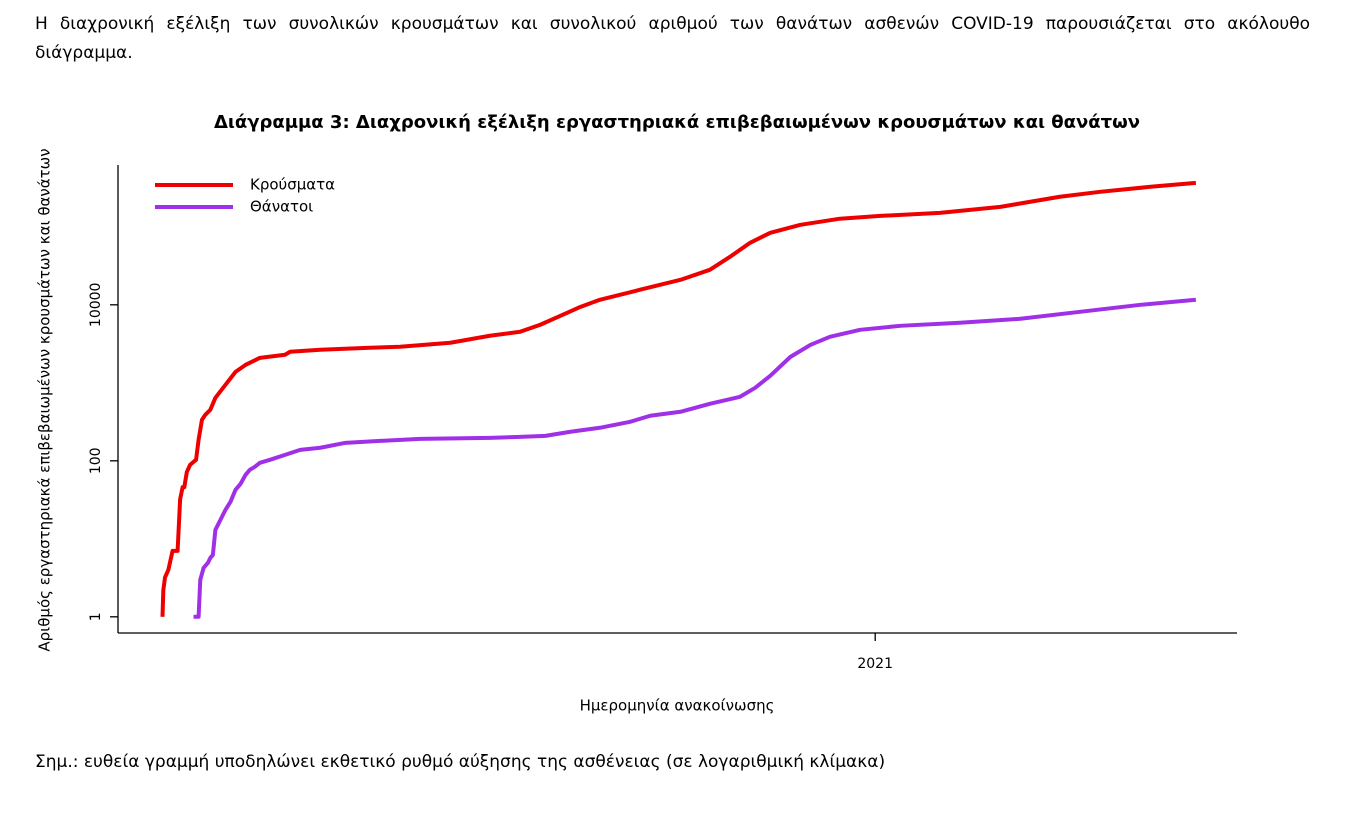  I want to click on legend-label: Θάνατοι, so click(281, 207).